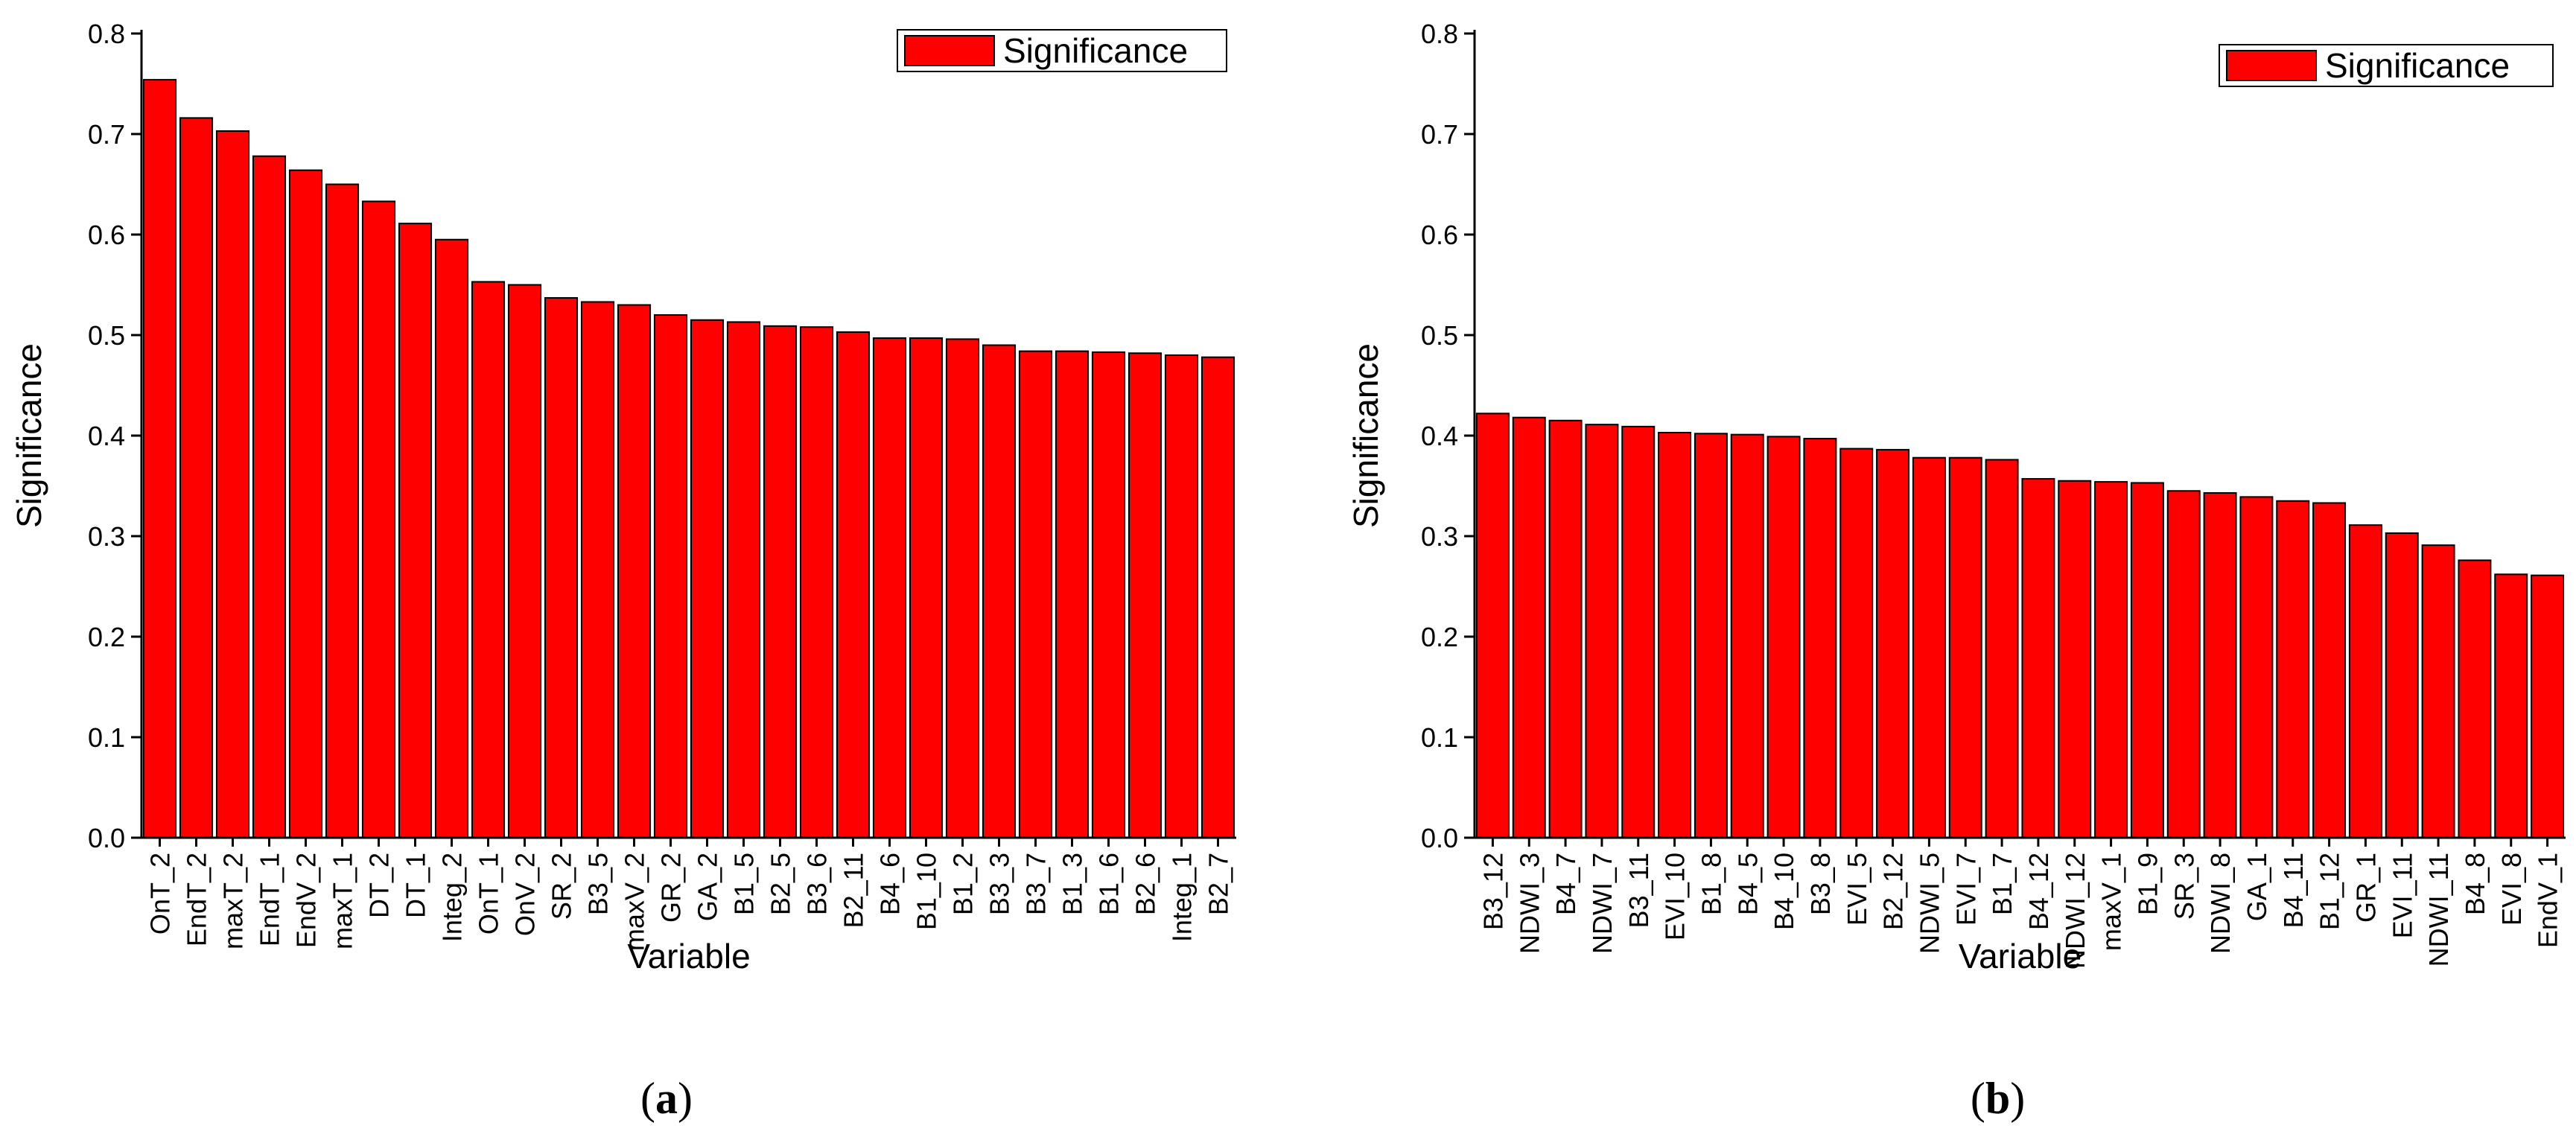  I want to click on x-tick-label: B4_7, so click(1566, 884).